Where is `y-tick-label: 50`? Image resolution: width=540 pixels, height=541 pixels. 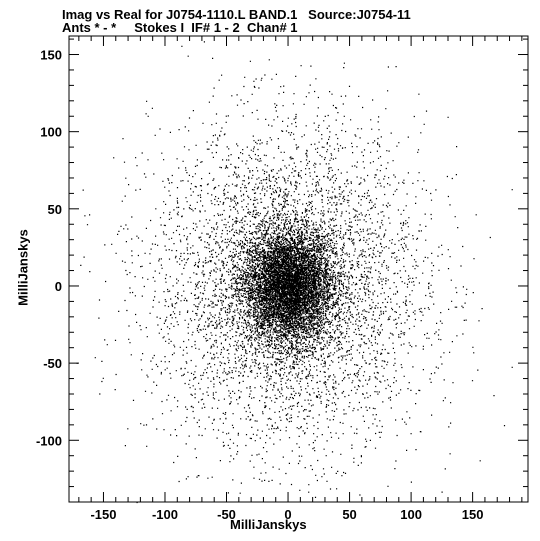
y-tick-label: 50 is located at coordinates (55, 209).